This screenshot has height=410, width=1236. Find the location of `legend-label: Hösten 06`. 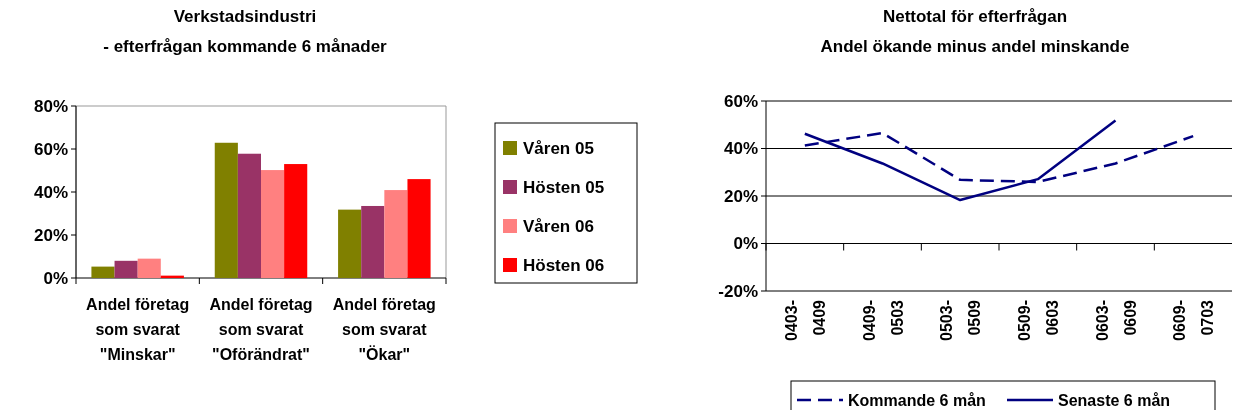

legend-label: Hösten 06 is located at coordinates (564, 265).